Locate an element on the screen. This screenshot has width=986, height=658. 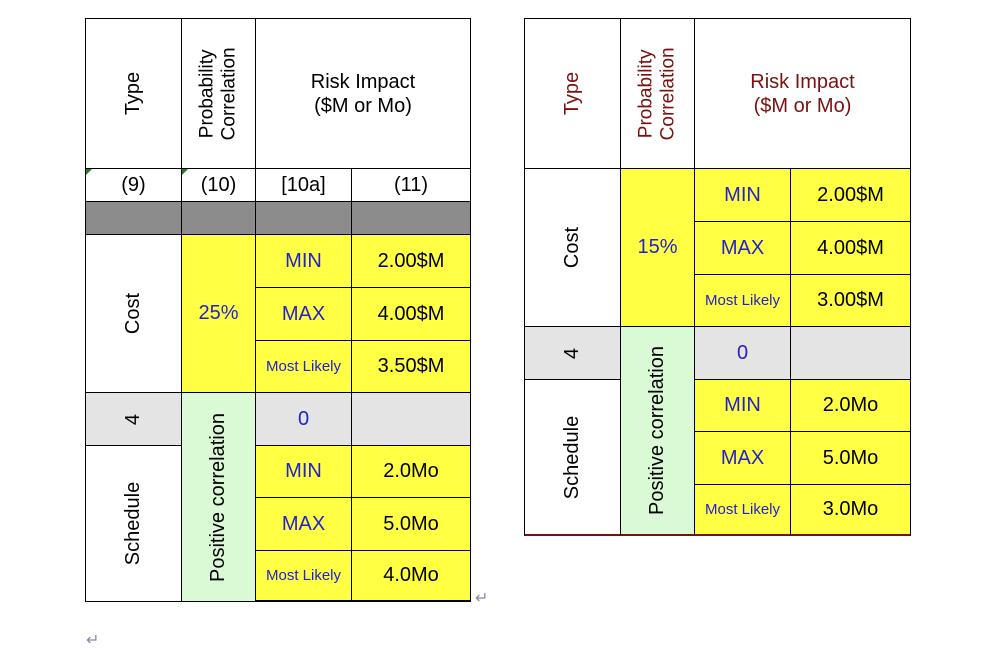
left-colnum-10: (10) is located at coordinates (218, 185).